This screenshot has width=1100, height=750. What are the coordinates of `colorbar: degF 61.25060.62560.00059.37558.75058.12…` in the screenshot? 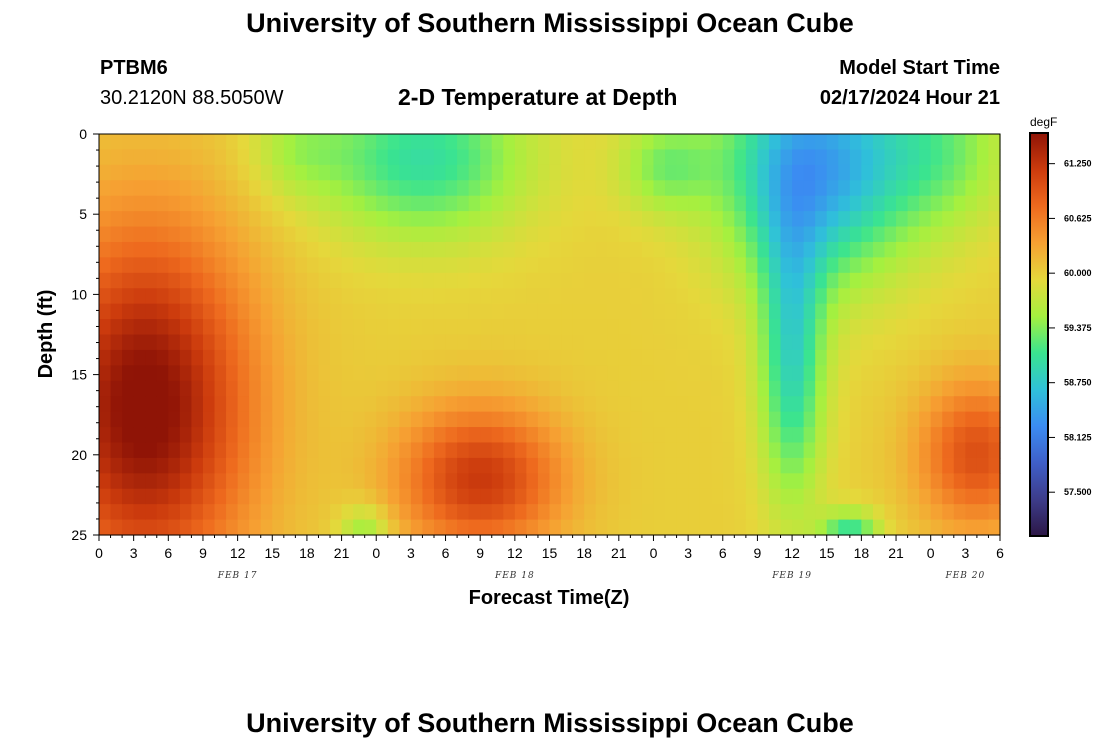 It's located at (1060, 326).